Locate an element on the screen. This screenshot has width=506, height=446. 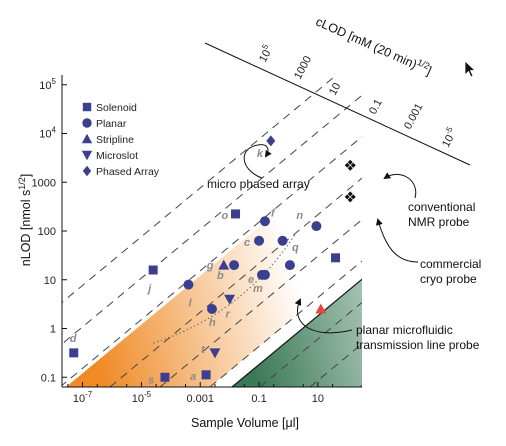
clod-tick-label: 1000 is located at coordinates (303, 67).